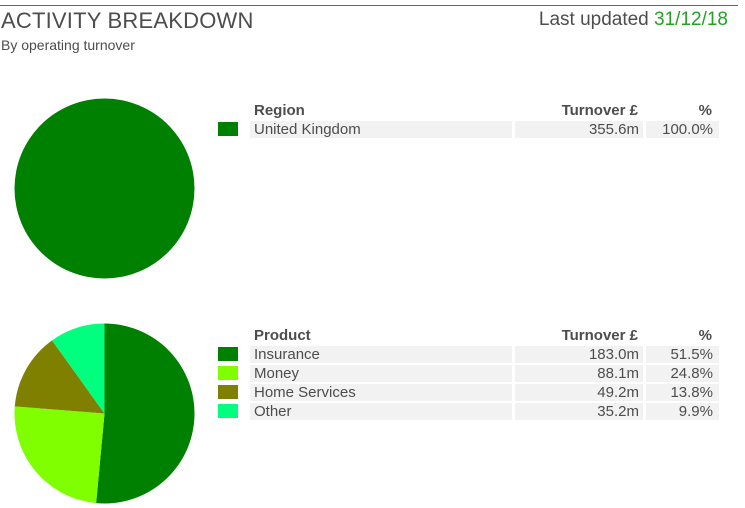  I want to click on pie-slice-other, so click(78, 368).